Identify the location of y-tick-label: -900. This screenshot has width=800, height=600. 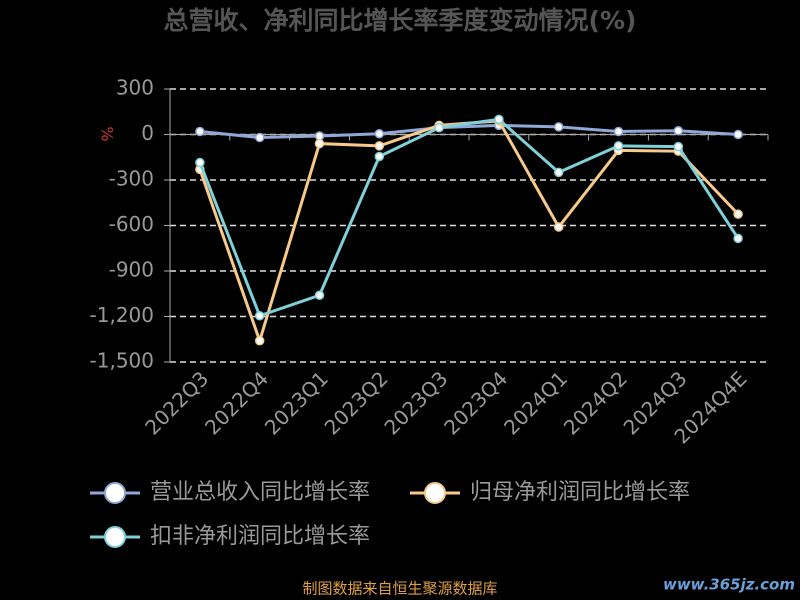
(131, 270).